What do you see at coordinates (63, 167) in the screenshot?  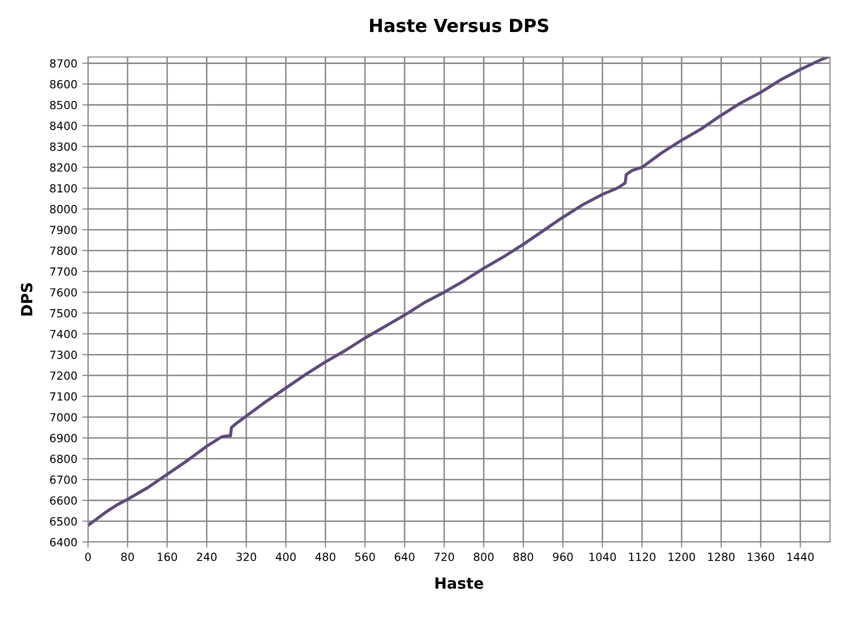 I see `y-tick-label: 8200` at bounding box center [63, 167].